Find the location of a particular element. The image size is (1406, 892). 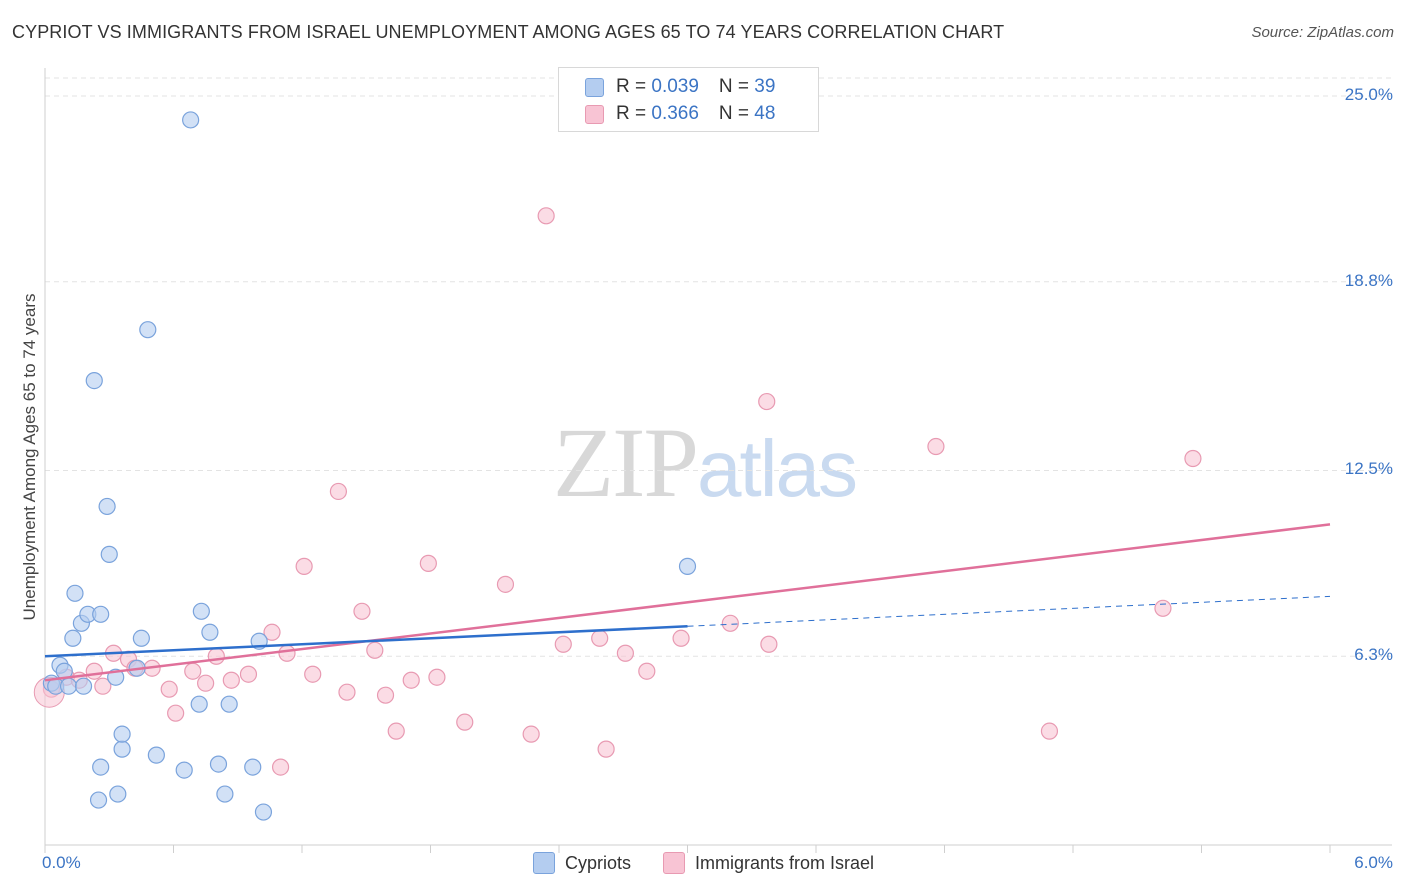

y-tick-label: 6.3% is located at coordinates (1373, 655).